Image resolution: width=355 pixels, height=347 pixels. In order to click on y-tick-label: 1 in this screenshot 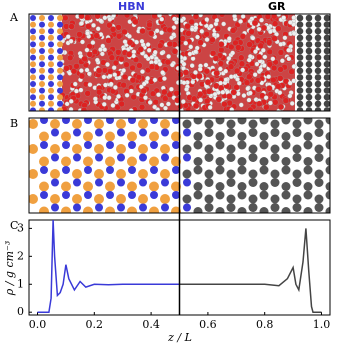, I will do `click(20, 283)`.